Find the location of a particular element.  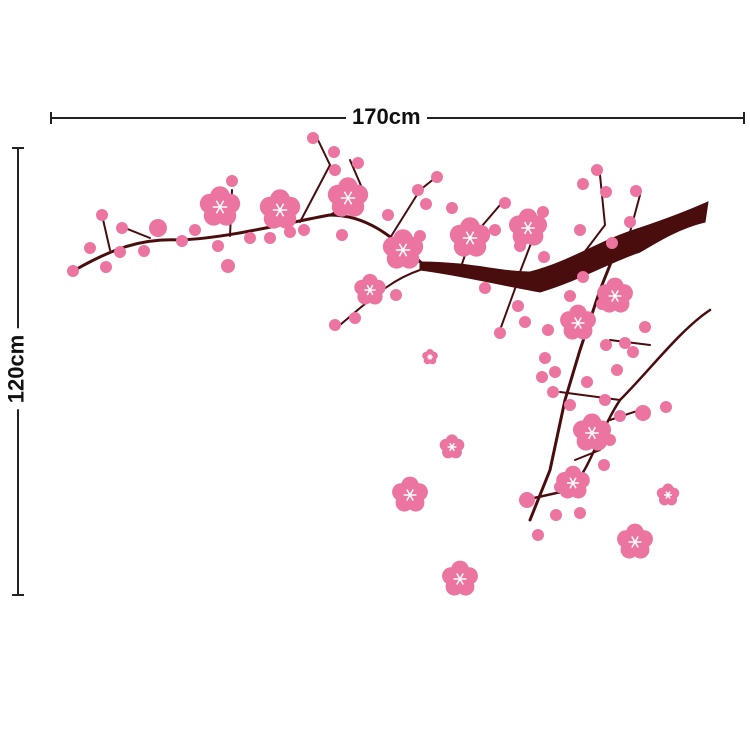

height-label: 120cm is located at coordinates (16, 369).